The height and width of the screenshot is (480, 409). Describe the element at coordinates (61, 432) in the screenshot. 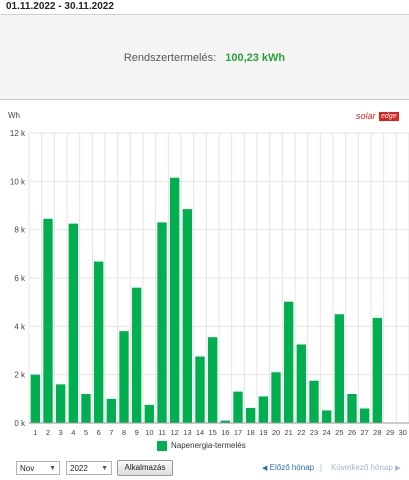

I see `x-tick-label: 3` at that location.